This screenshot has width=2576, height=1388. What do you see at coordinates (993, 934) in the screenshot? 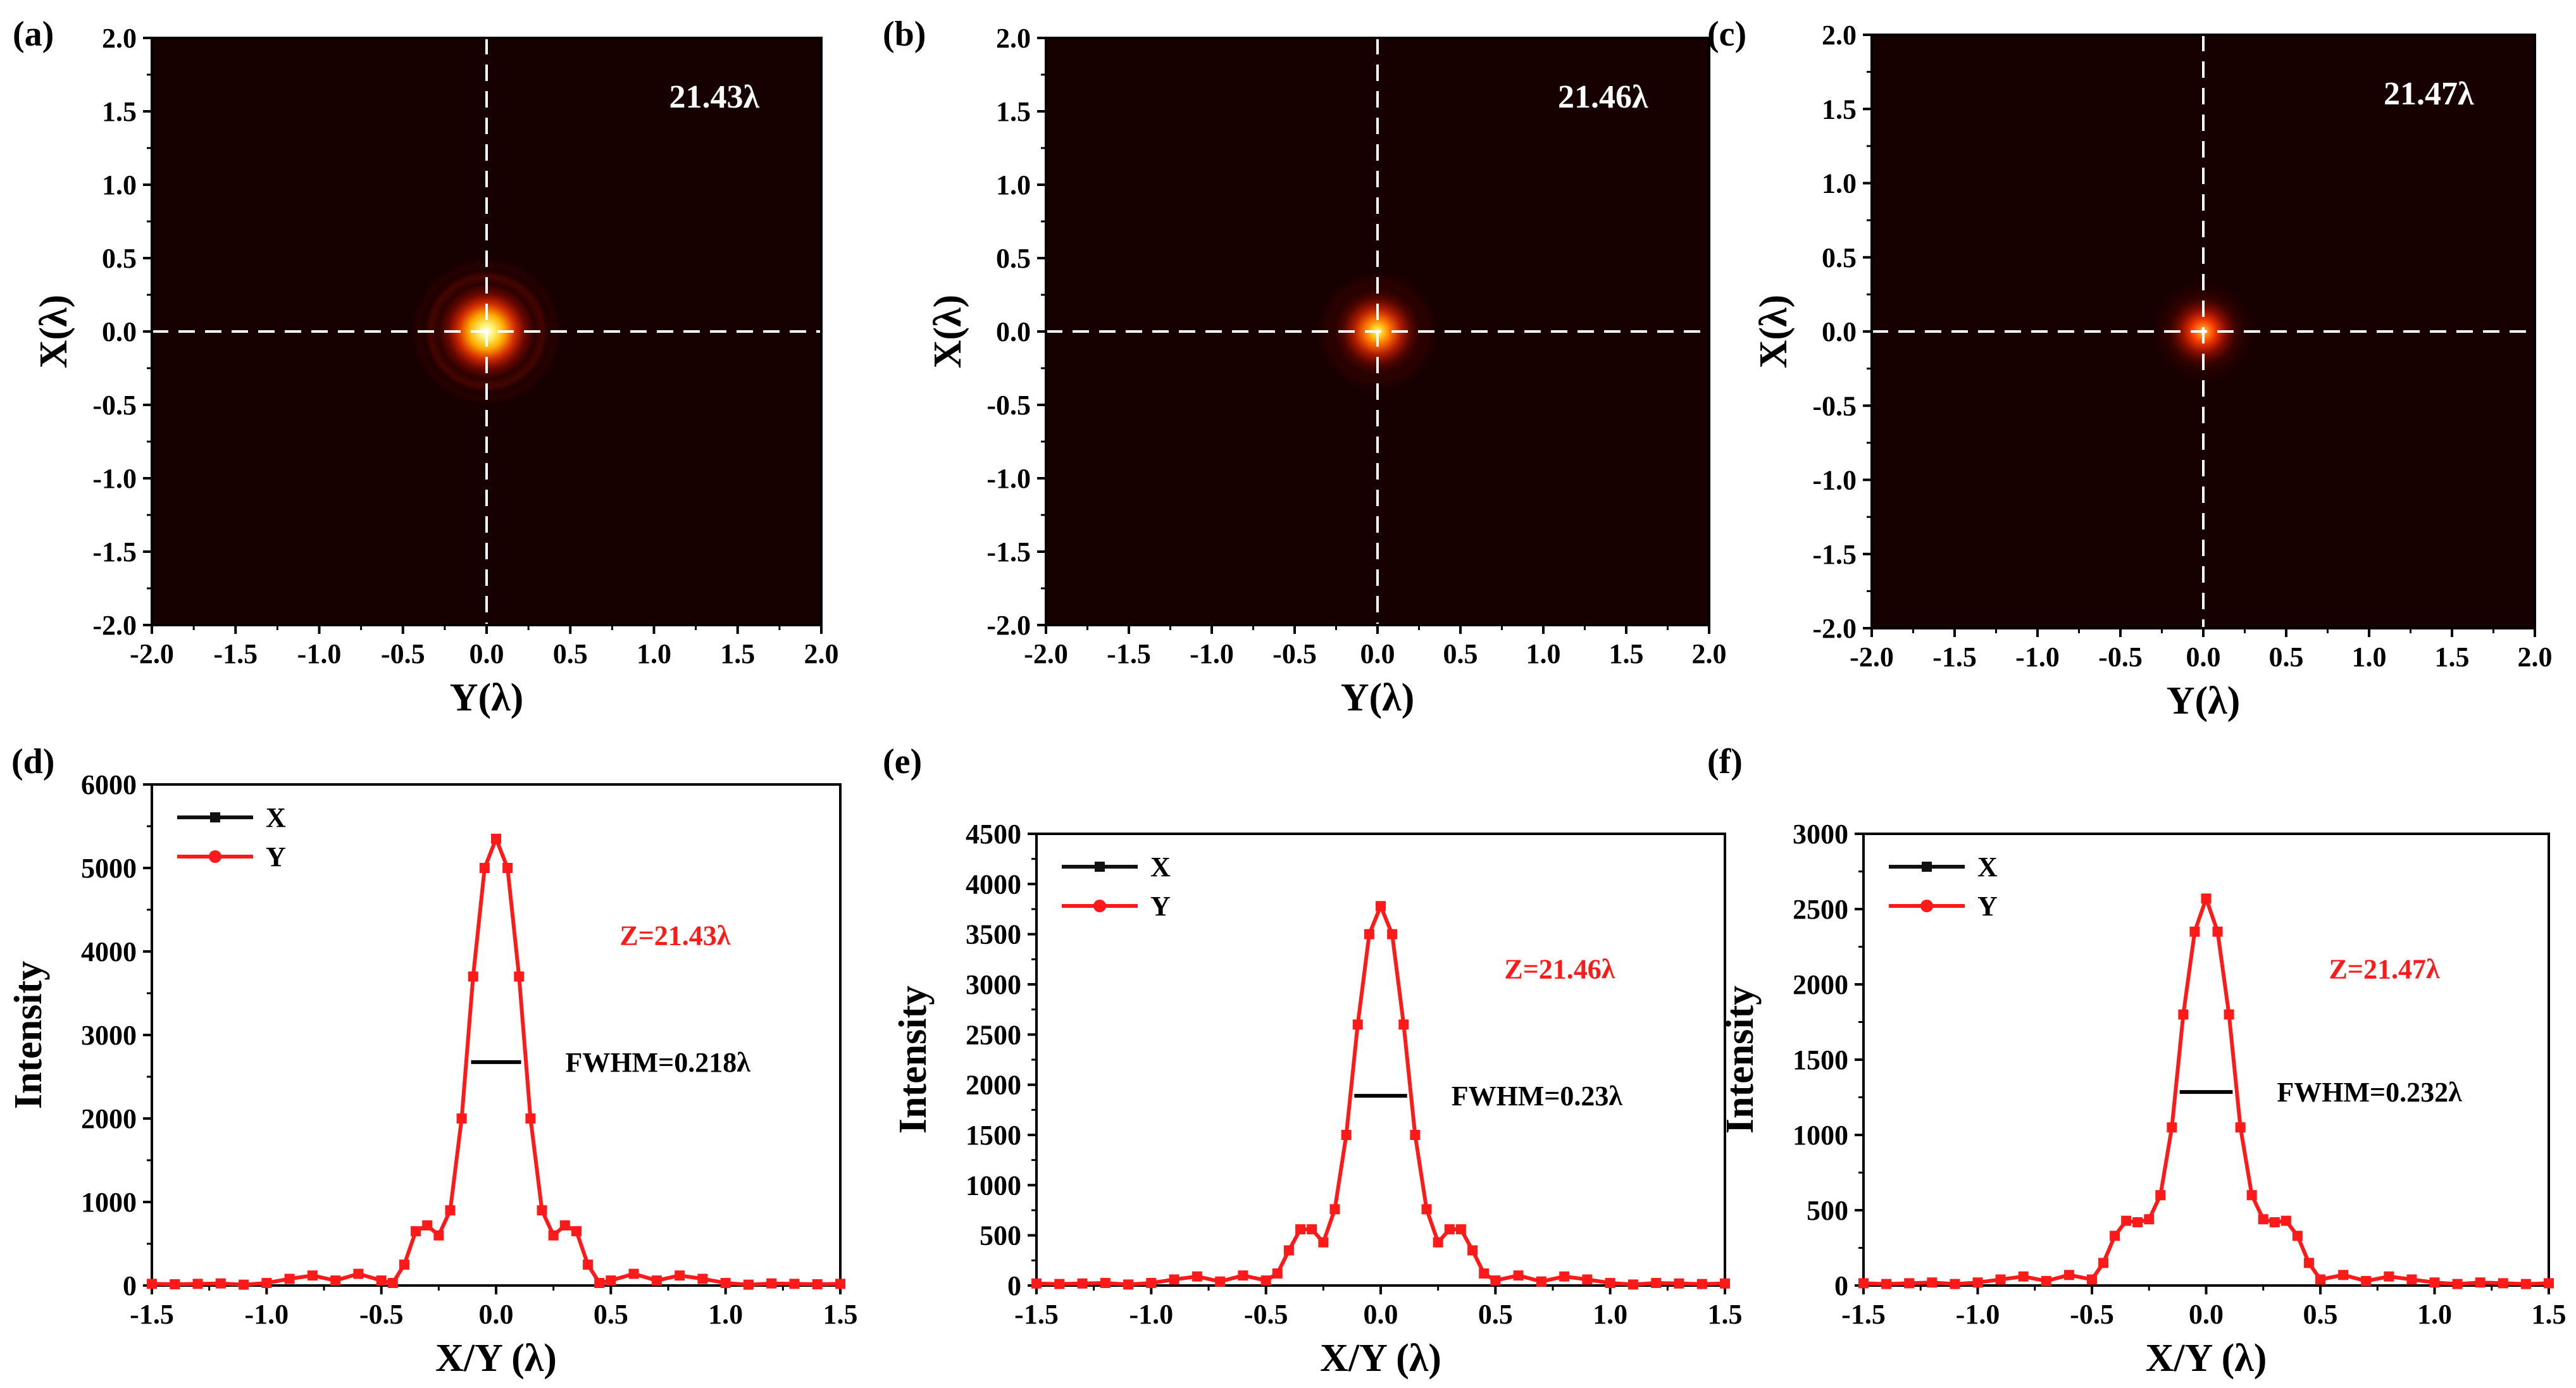
I see `y-tick-label: 3500` at bounding box center [993, 934].